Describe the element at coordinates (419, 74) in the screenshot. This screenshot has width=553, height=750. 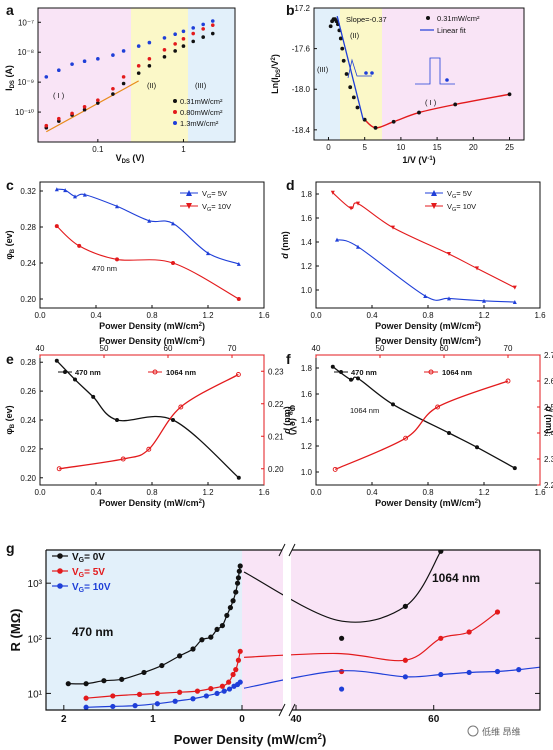
I see `panel-b-frame` at that location.